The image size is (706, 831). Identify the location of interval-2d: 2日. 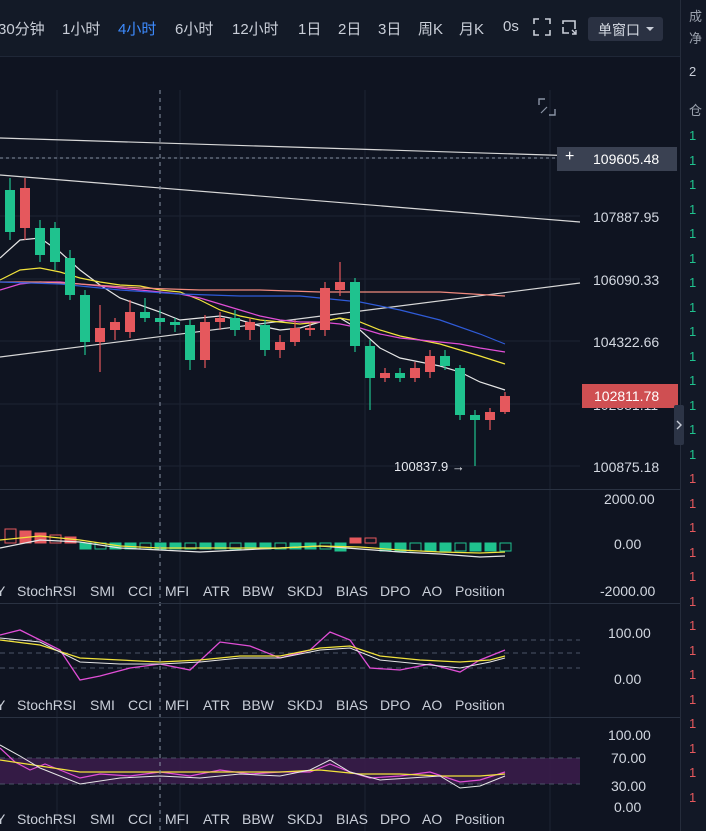
(350, 29).